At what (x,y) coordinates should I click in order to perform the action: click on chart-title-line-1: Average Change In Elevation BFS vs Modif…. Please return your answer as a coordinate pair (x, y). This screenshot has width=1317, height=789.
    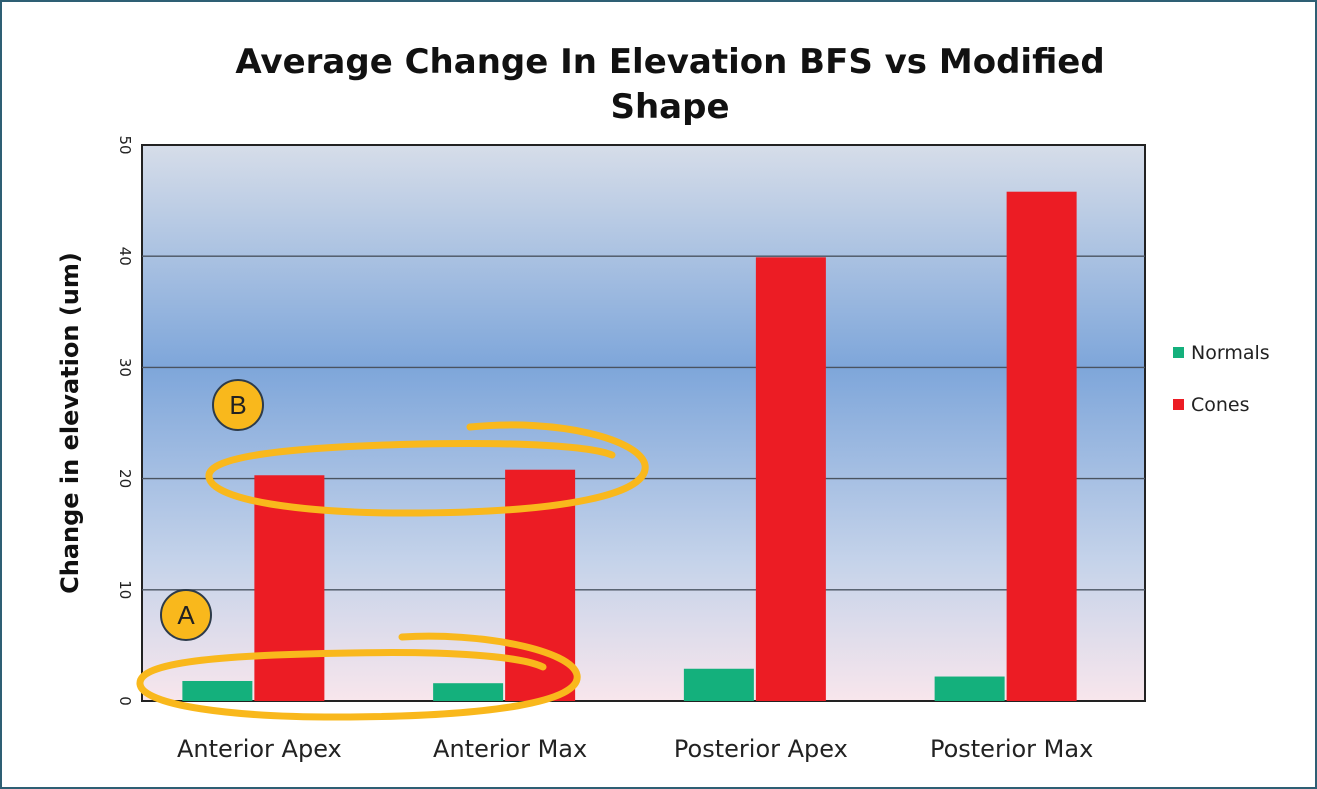
    Looking at the image, I should click on (669, 62).